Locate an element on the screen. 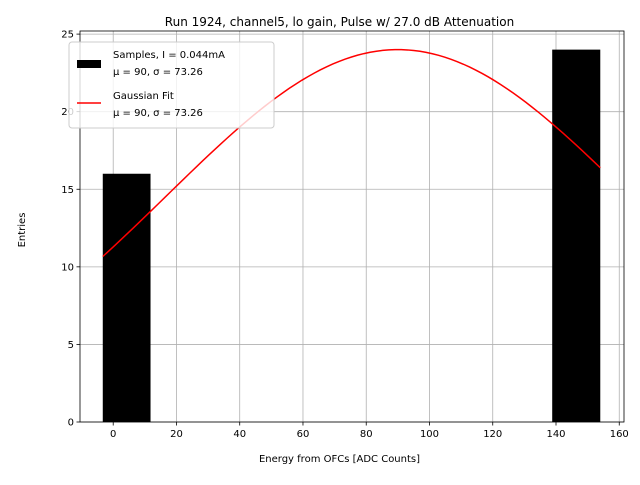 The image size is (640, 485). x-tick-label: 40 is located at coordinates (239, 434).